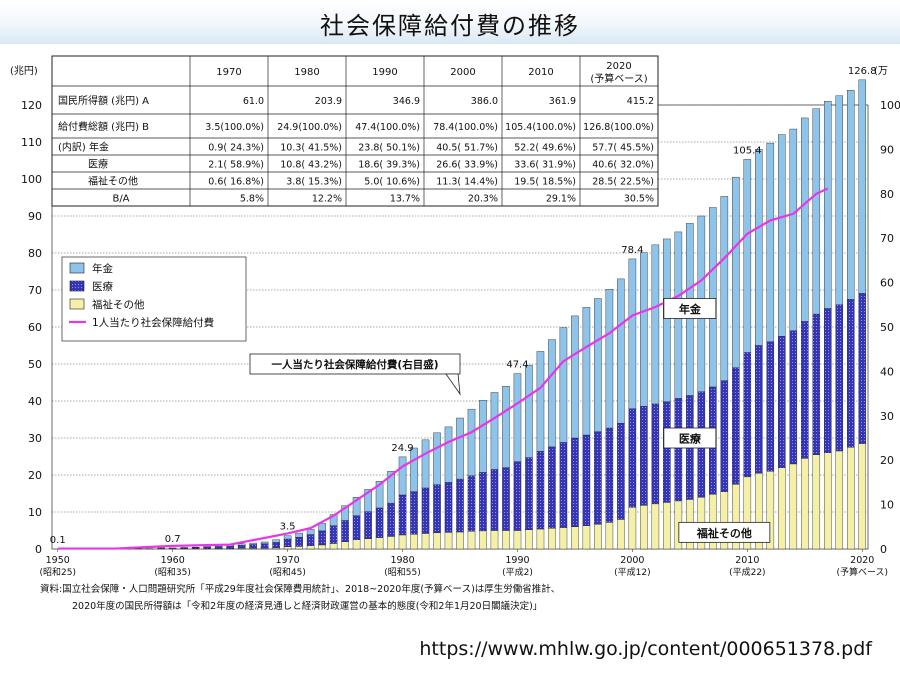 The height and width of the screenshot is (680, 900). Describe the element at coordinates (887, 505) in the screenshot. I see `y-tick-right: 10` at that location.